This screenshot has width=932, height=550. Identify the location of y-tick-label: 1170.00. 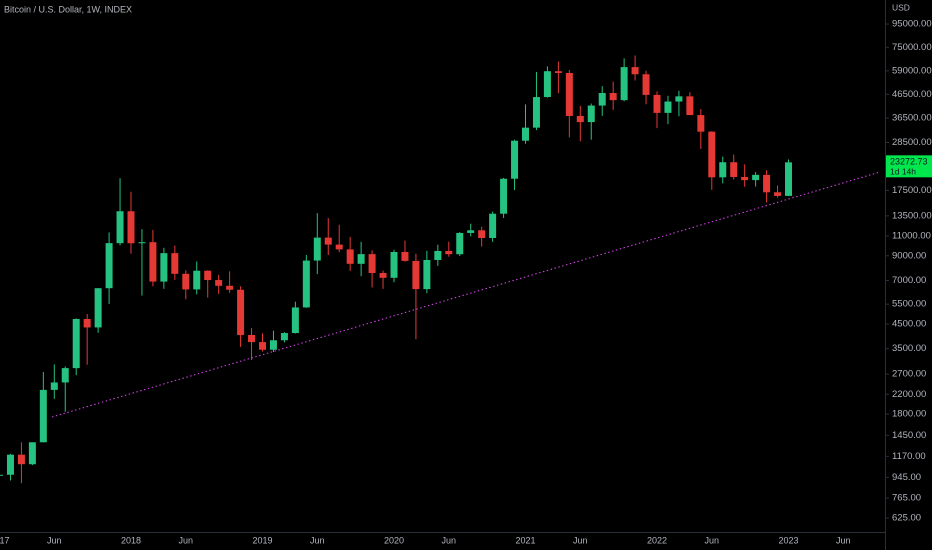
(909, 456).